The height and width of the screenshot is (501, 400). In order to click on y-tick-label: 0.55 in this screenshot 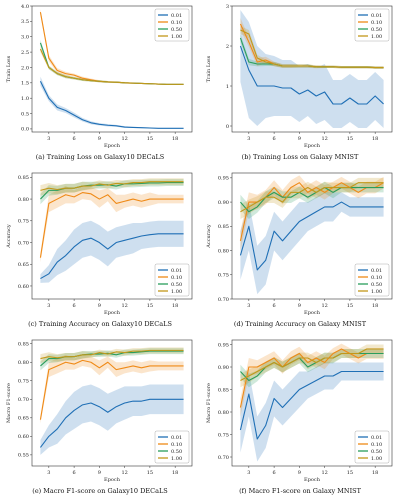, I will do `click(23, 456)`.